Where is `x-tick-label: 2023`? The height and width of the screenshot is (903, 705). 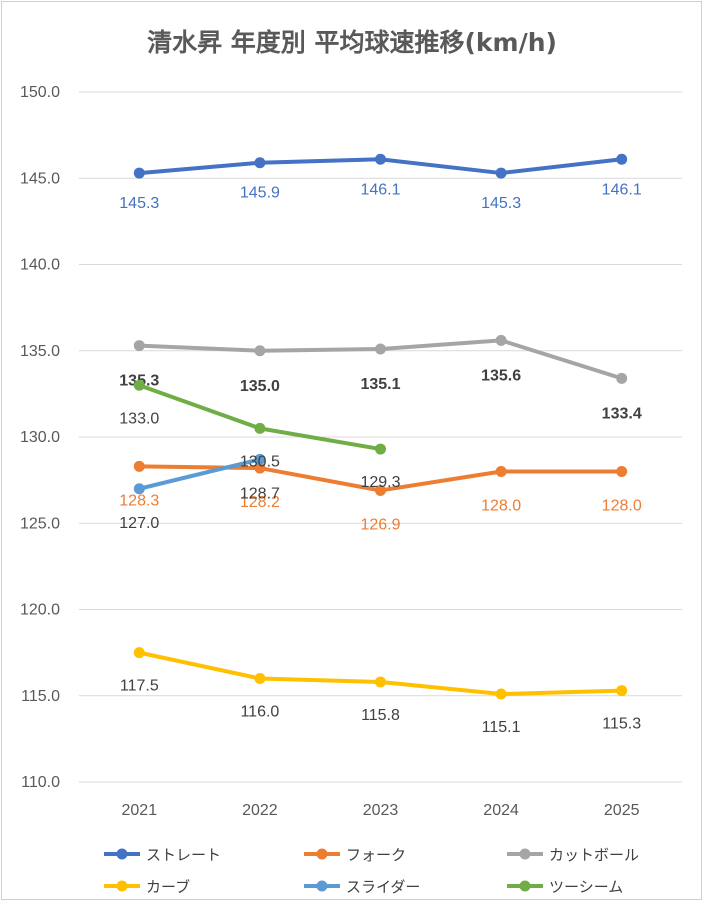
x-tick-label: 2023 is located at coordinates (381, 810).